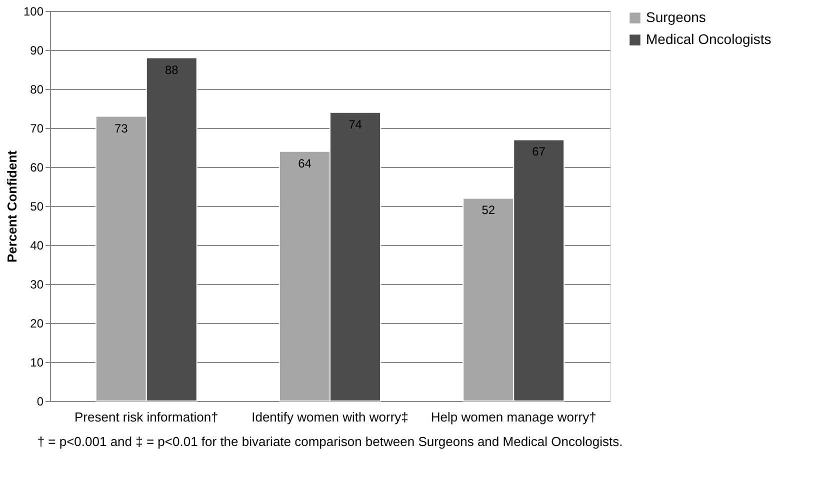 This screenshot has width=840, height=490. I want to click on y-tick-label: 100, so click(33, 11).